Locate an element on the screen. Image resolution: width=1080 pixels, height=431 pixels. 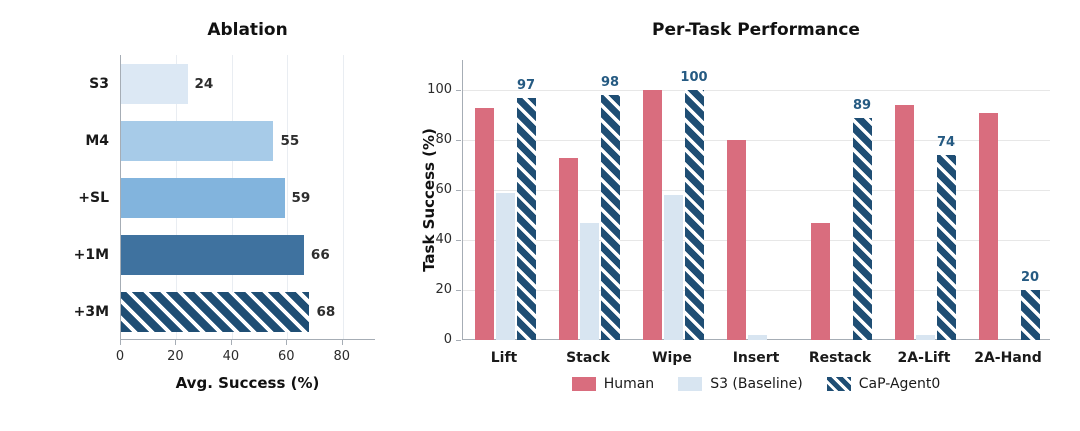
per-task-category-label: Insert is located at coordinates (756, 358).